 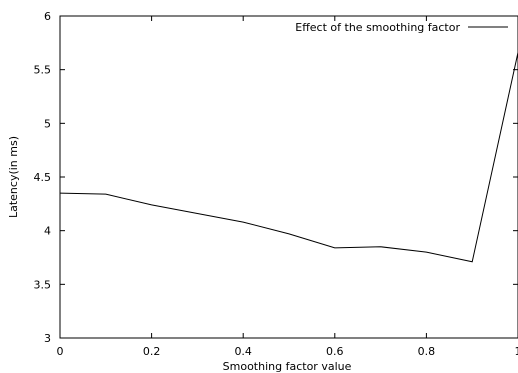 I want to click on legend: Effect of the smoothing factor, so click(x=401, y=27).